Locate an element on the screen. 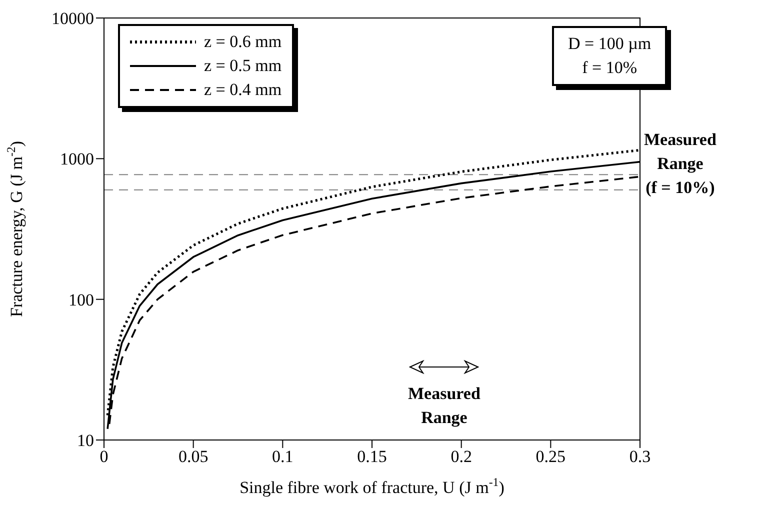 The image size is (758, 506). legend-label: z = 0.5 mm is located at coordinates (243, 66).